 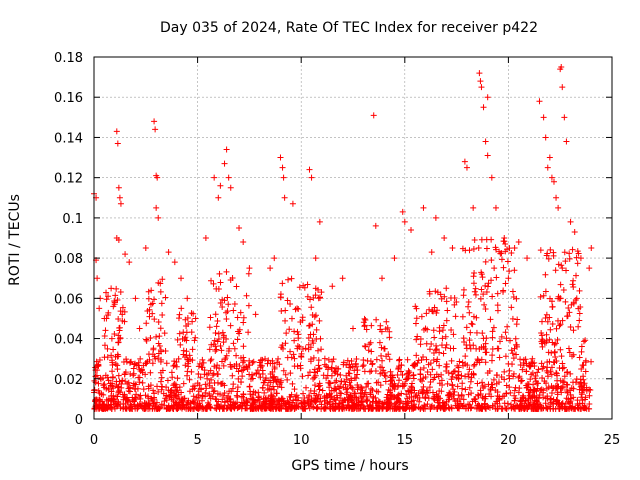 I want to click on x-tick-label: 5, so click(x=197, y=440).